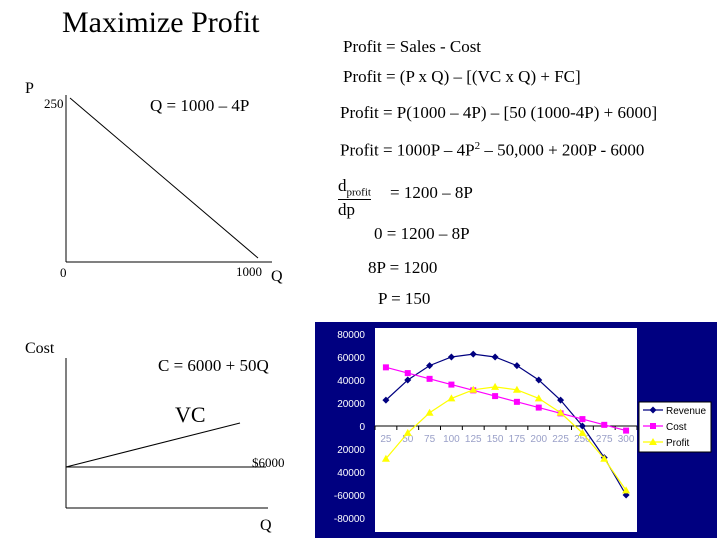 The height and width of the screenshot is (540, 720). Describe the element at coordinates (582, 439) in the screenshot. I see `x-tick-label: 250` at that location.